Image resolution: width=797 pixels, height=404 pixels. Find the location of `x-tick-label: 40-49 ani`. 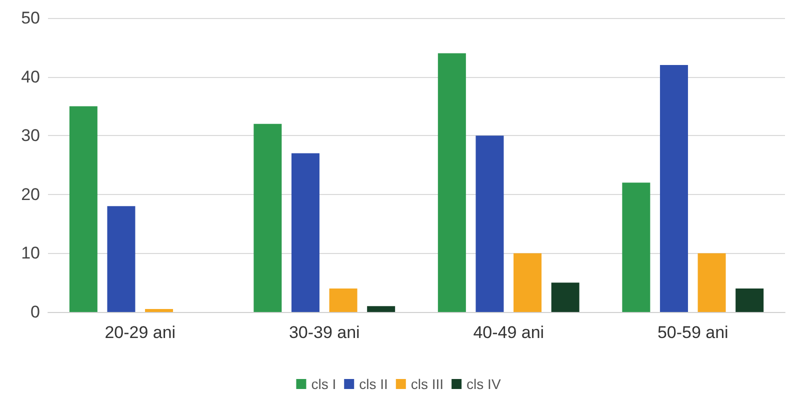

x-tick-label: 40-49 ani is located at coordinates (508, 332).